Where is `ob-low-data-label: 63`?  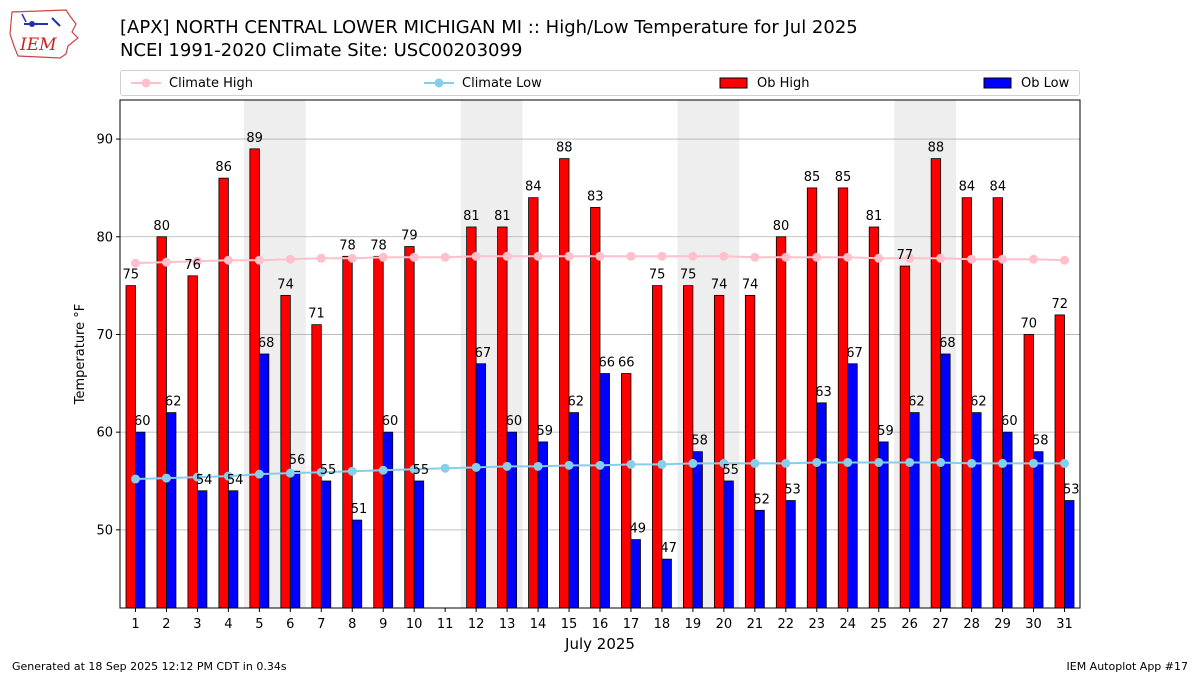 ob-low-data-label: 63 is located at coordinates (823, 392).